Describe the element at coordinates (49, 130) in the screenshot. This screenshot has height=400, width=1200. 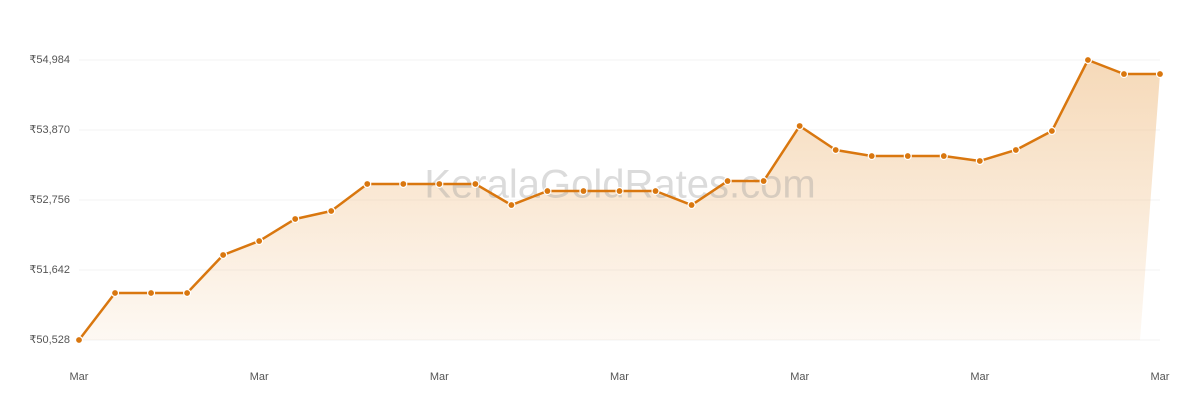
I see `y-tick-label: ₹53,870` at that location.